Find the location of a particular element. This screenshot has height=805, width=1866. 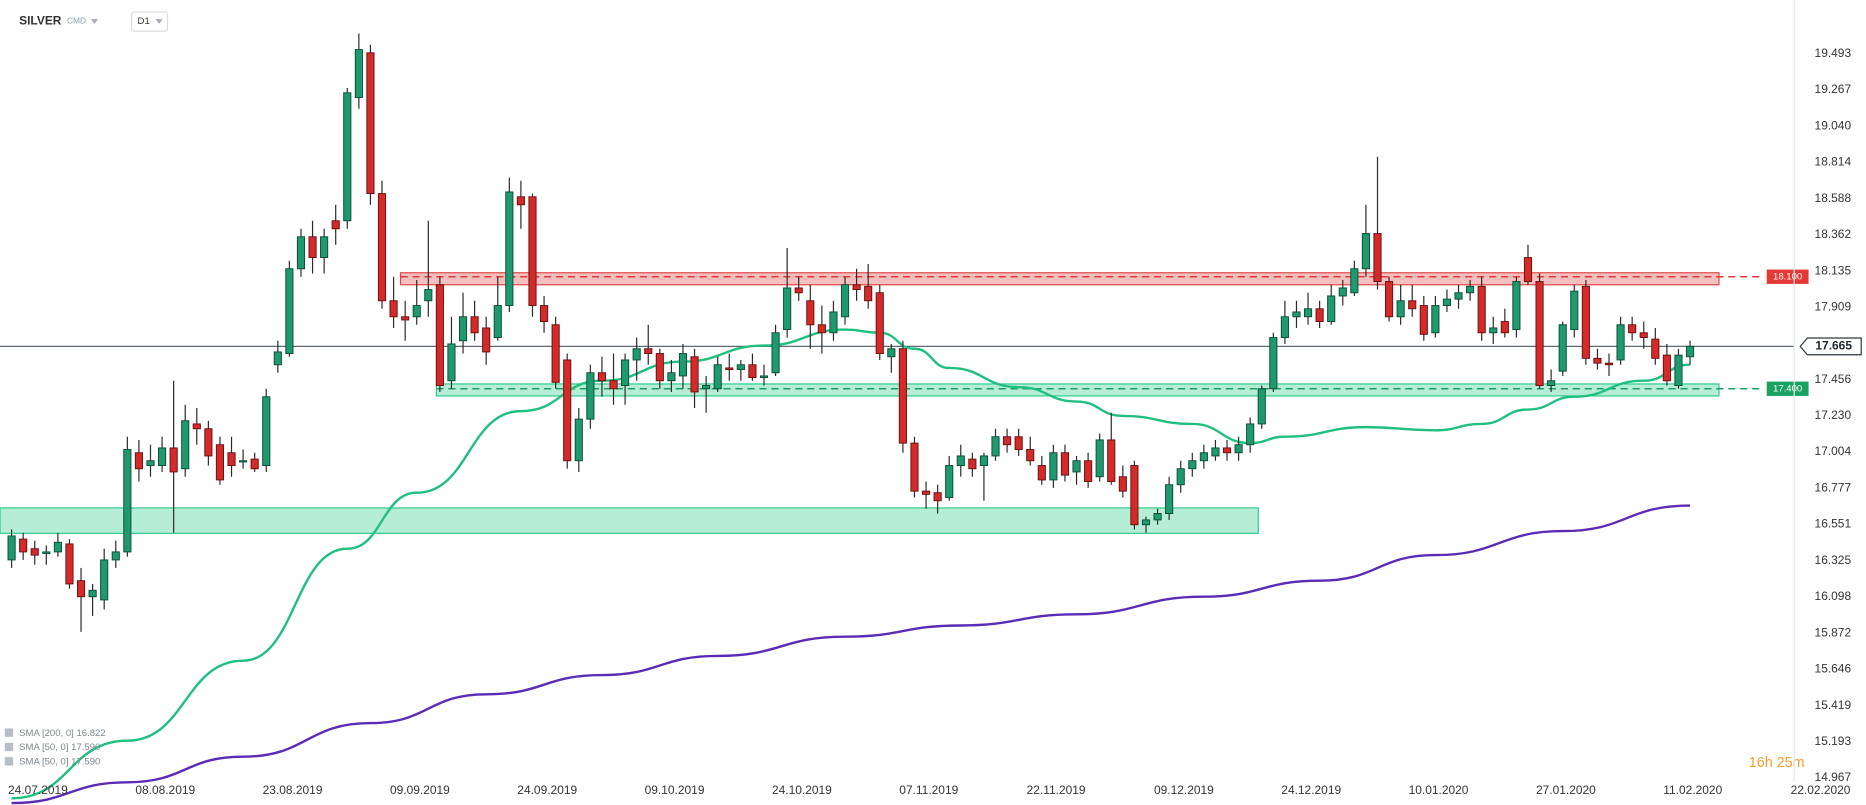

y-tick-label: 18.135 is located at coordinates (1833, 270).